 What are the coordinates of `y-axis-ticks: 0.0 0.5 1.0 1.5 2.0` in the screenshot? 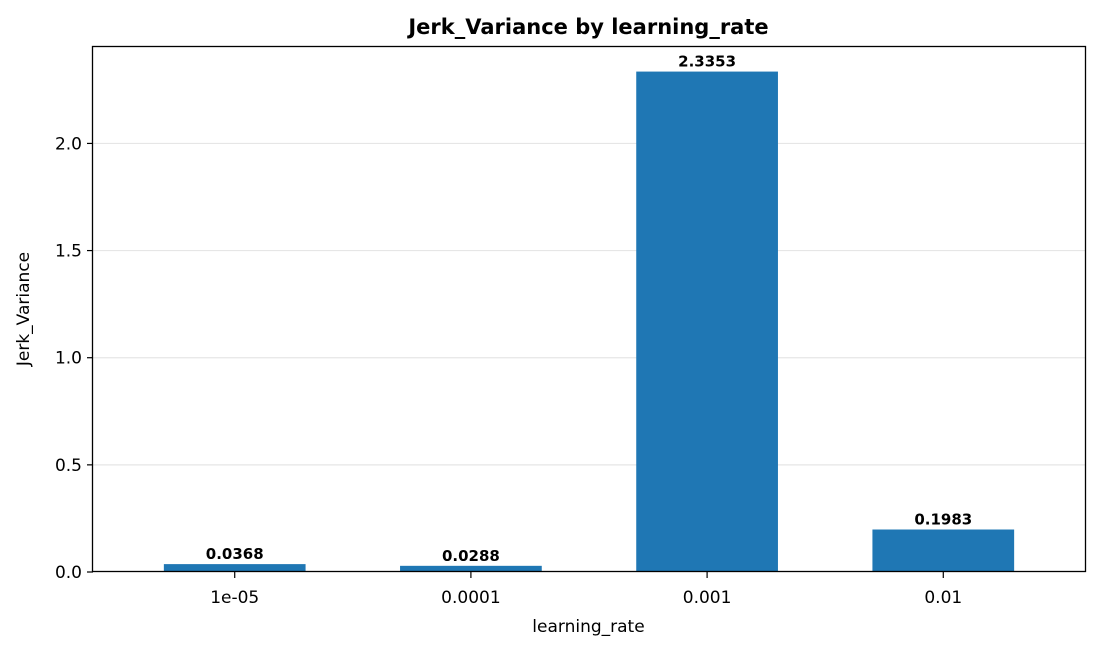 It's located at (74, 358).